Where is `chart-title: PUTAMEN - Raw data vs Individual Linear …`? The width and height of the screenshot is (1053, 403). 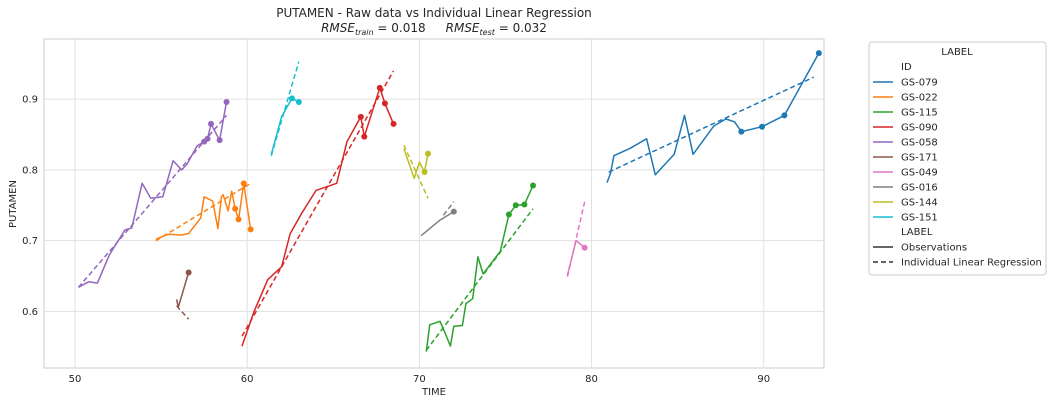 chart-title: PUTAMEN - Raw data vs Individual Linear … is located at coordinates (434, 13).